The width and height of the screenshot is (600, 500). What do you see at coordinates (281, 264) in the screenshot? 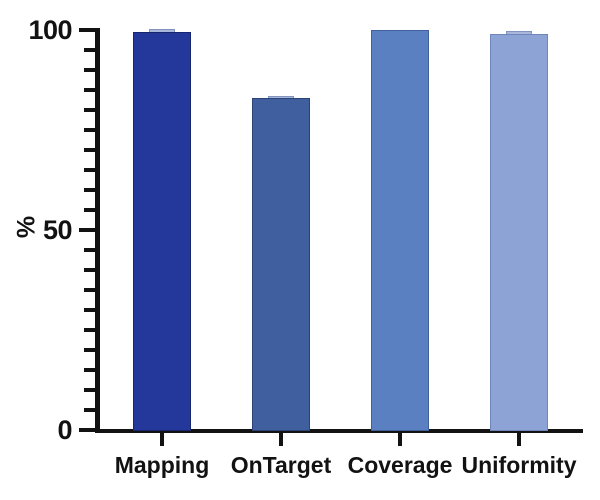
I see `bar-ontarget` at bounding box center [281, 264].